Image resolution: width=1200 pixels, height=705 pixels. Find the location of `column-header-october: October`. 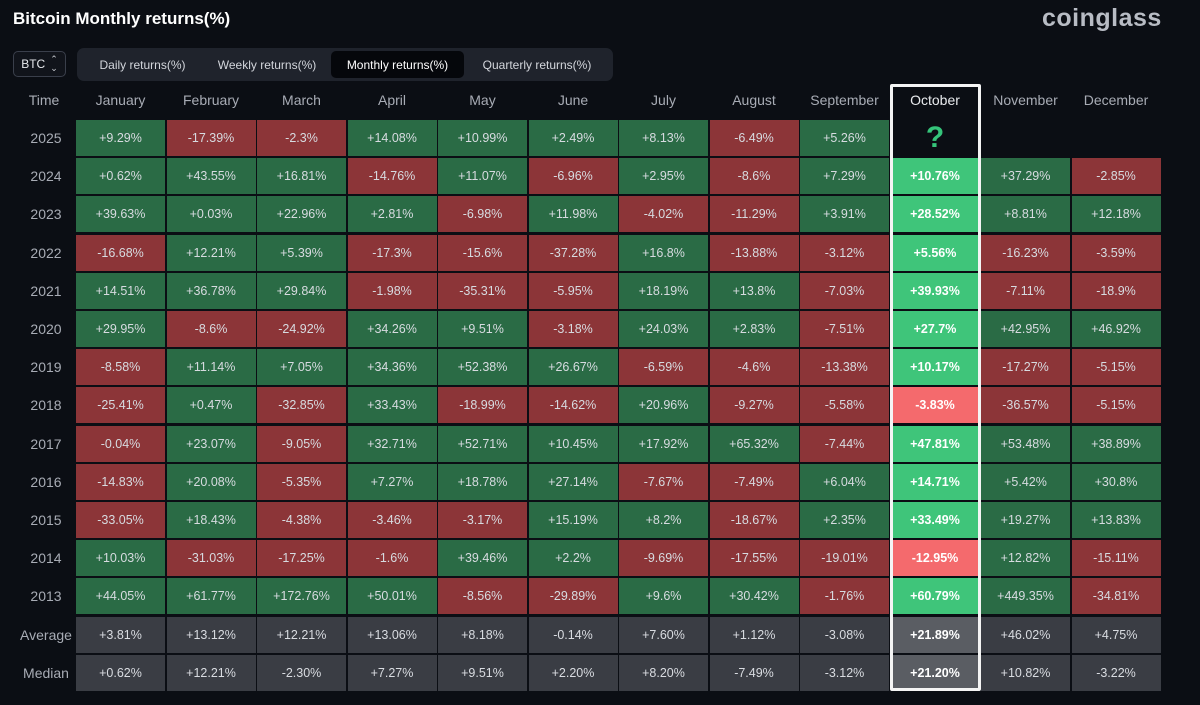

column-header-october: October is located at coordinates (935, 100).